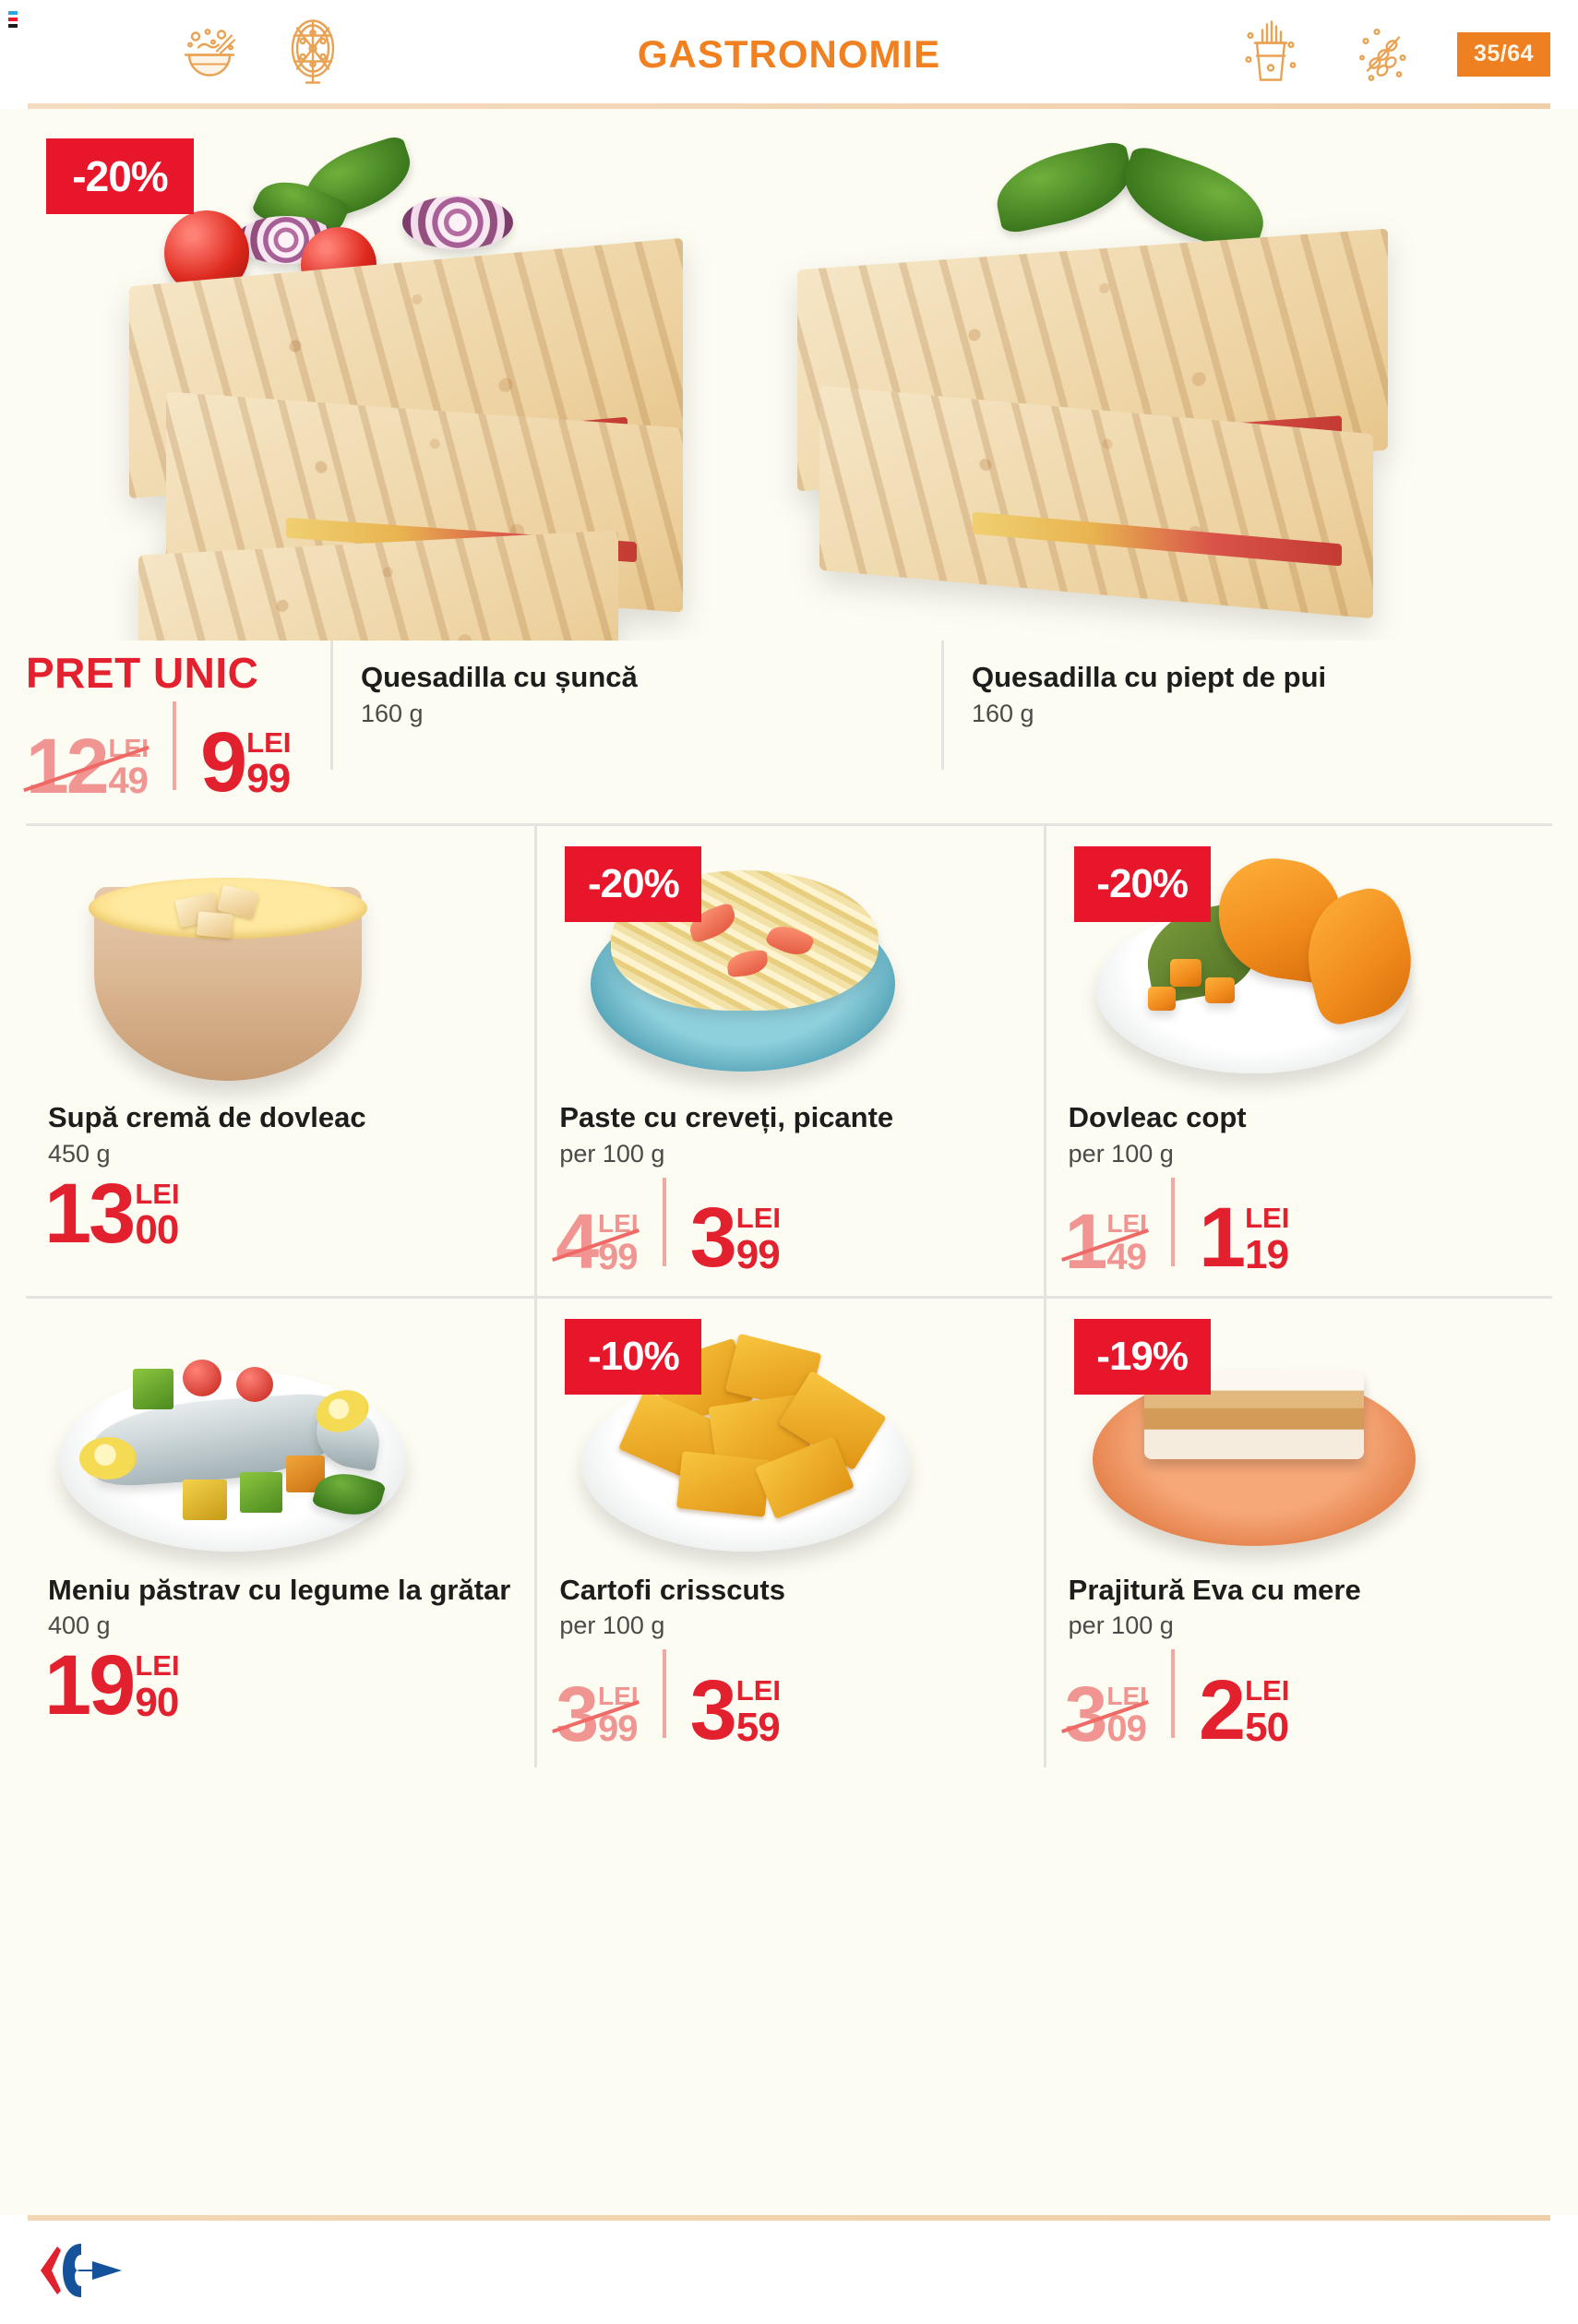 This screenshot has height=2324, width=1578. Describe the element at coordinates (1503, 54) in the screenshot. I see `page-number-badge: 35/64` at that location.